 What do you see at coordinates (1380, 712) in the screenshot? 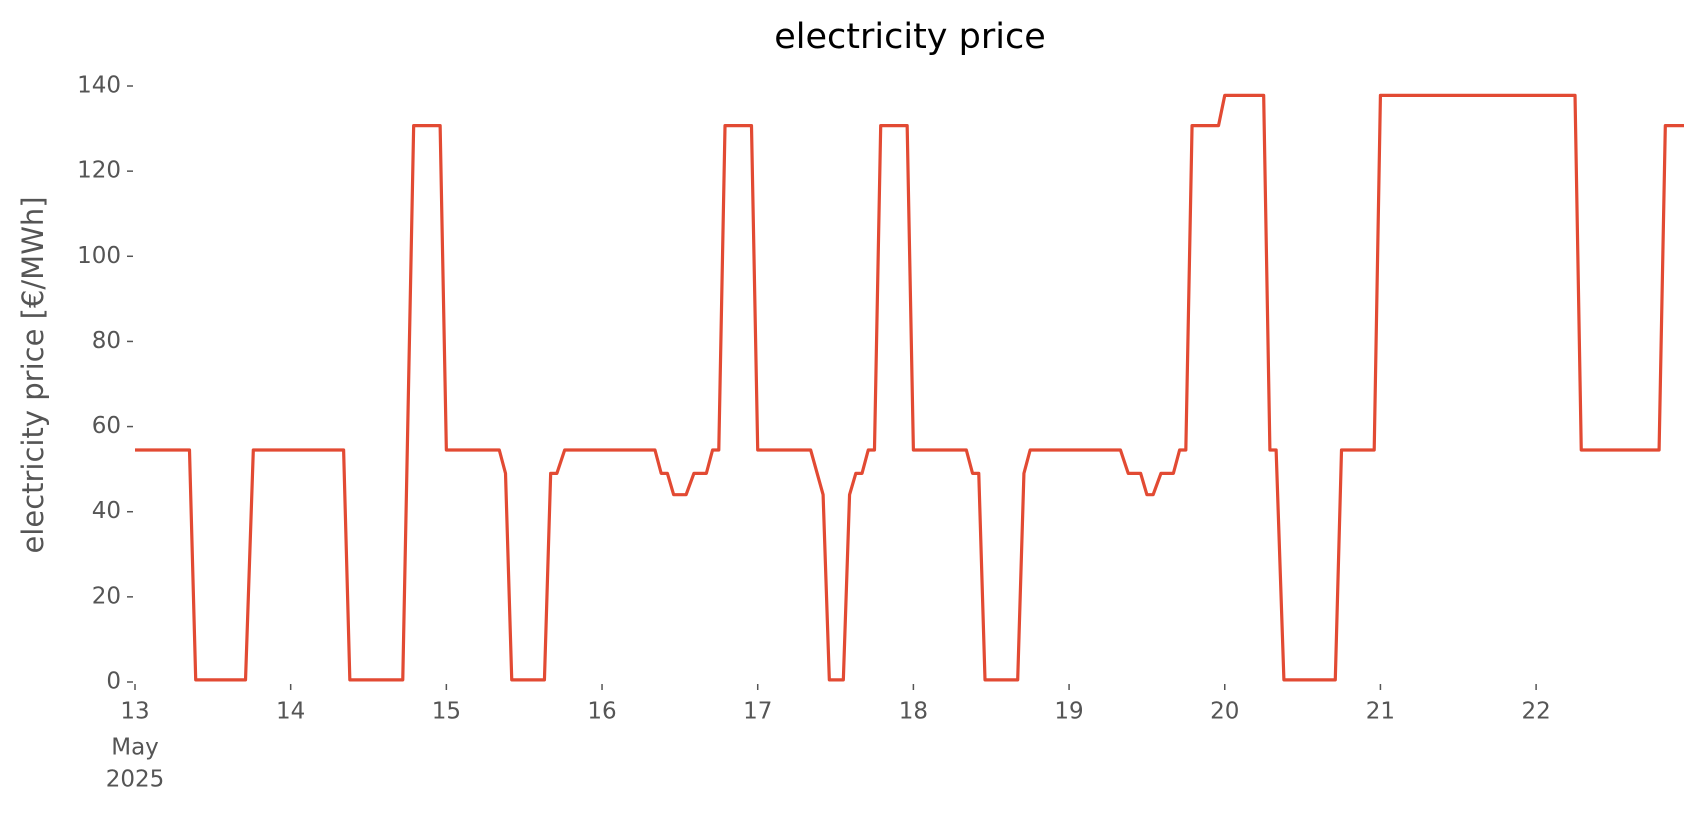
I see `x-tick-label: 21` at bounding box center [1380, 712].